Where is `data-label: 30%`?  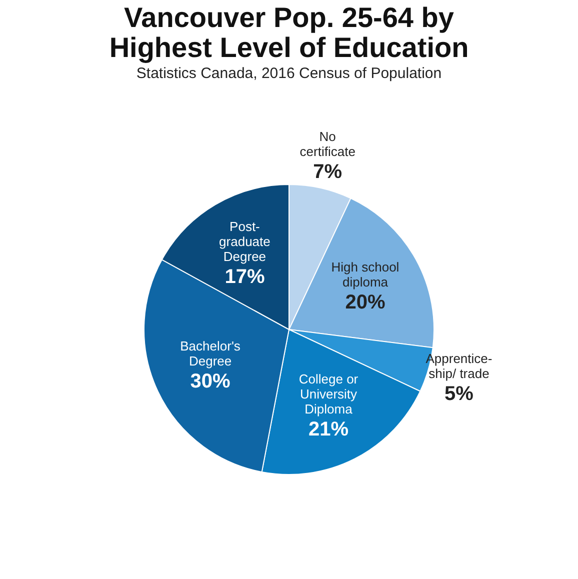 data-label: 30% is located at coordinates (210, 381).